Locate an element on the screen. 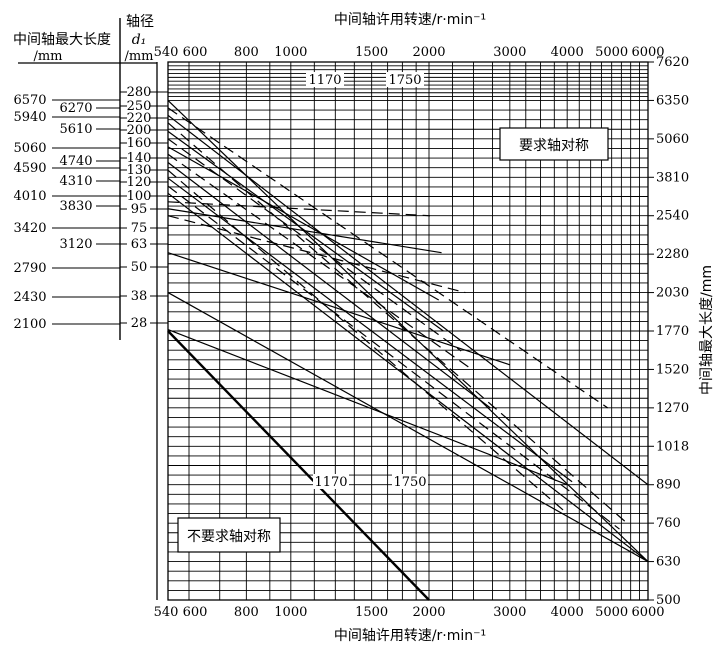  symmetric-box is located at coordinates (554, 144).